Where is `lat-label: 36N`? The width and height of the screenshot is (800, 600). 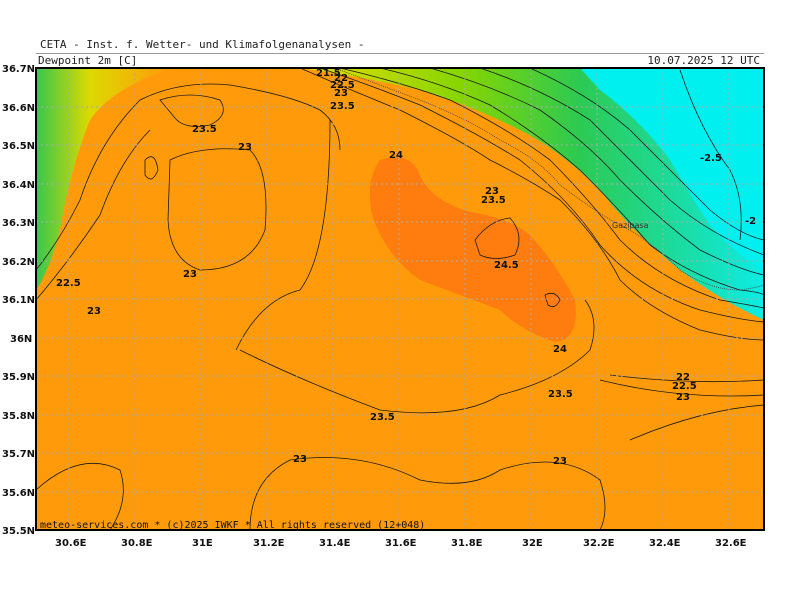 lat-label: 36N is located at coordinates (21, 339).